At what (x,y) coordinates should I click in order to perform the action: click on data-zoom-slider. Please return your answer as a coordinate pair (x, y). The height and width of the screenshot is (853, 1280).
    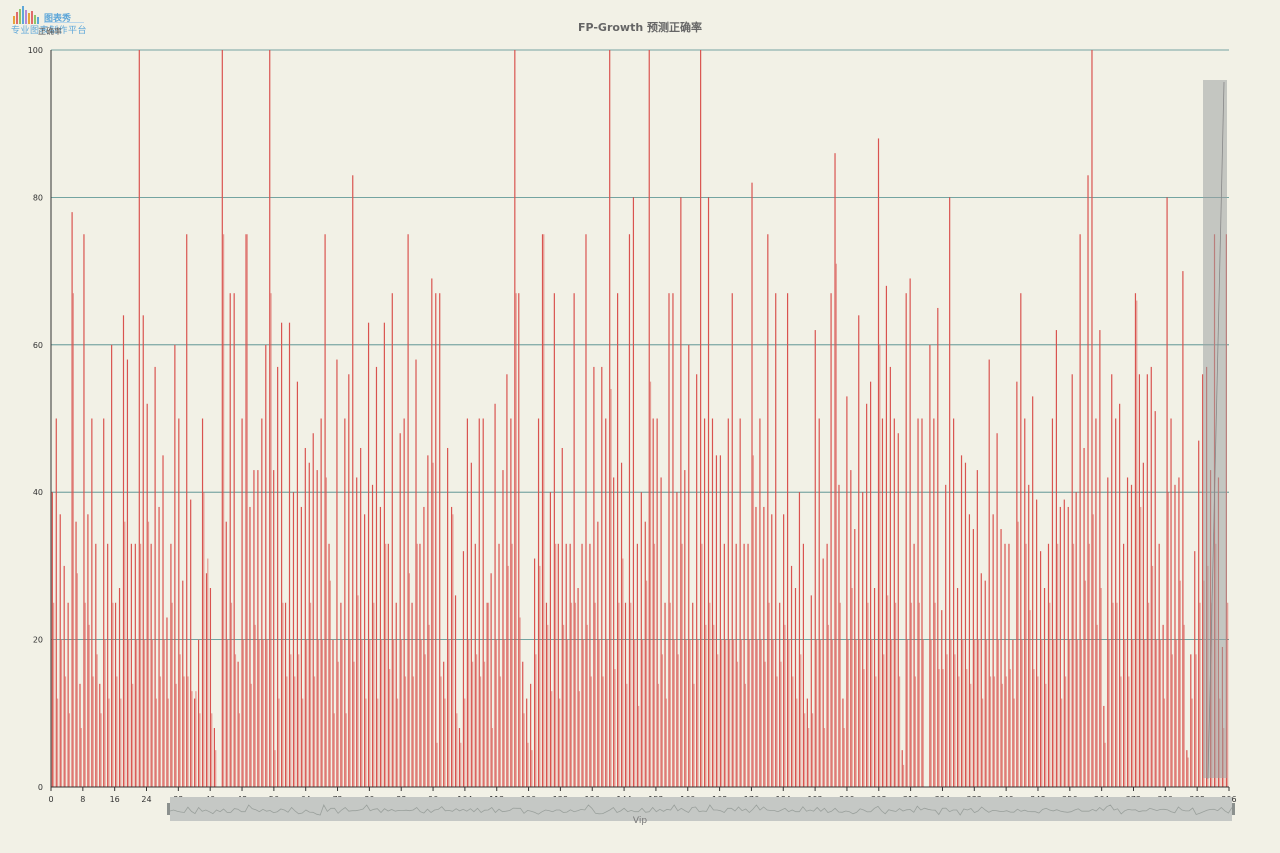
    Looking at the image, I should click on (701, 809).